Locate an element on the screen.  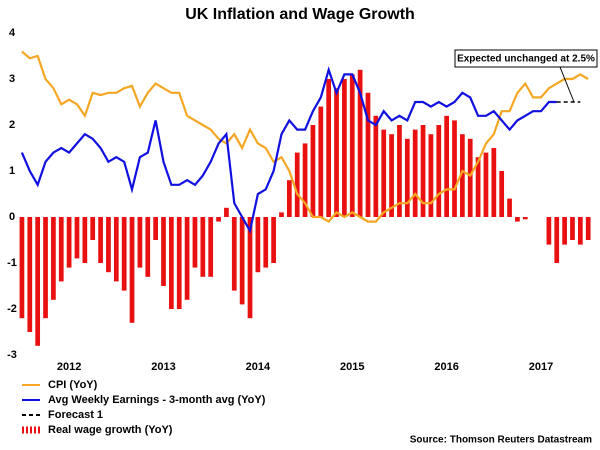
y-tick-label: 4 is located at coordinates (12, 33).